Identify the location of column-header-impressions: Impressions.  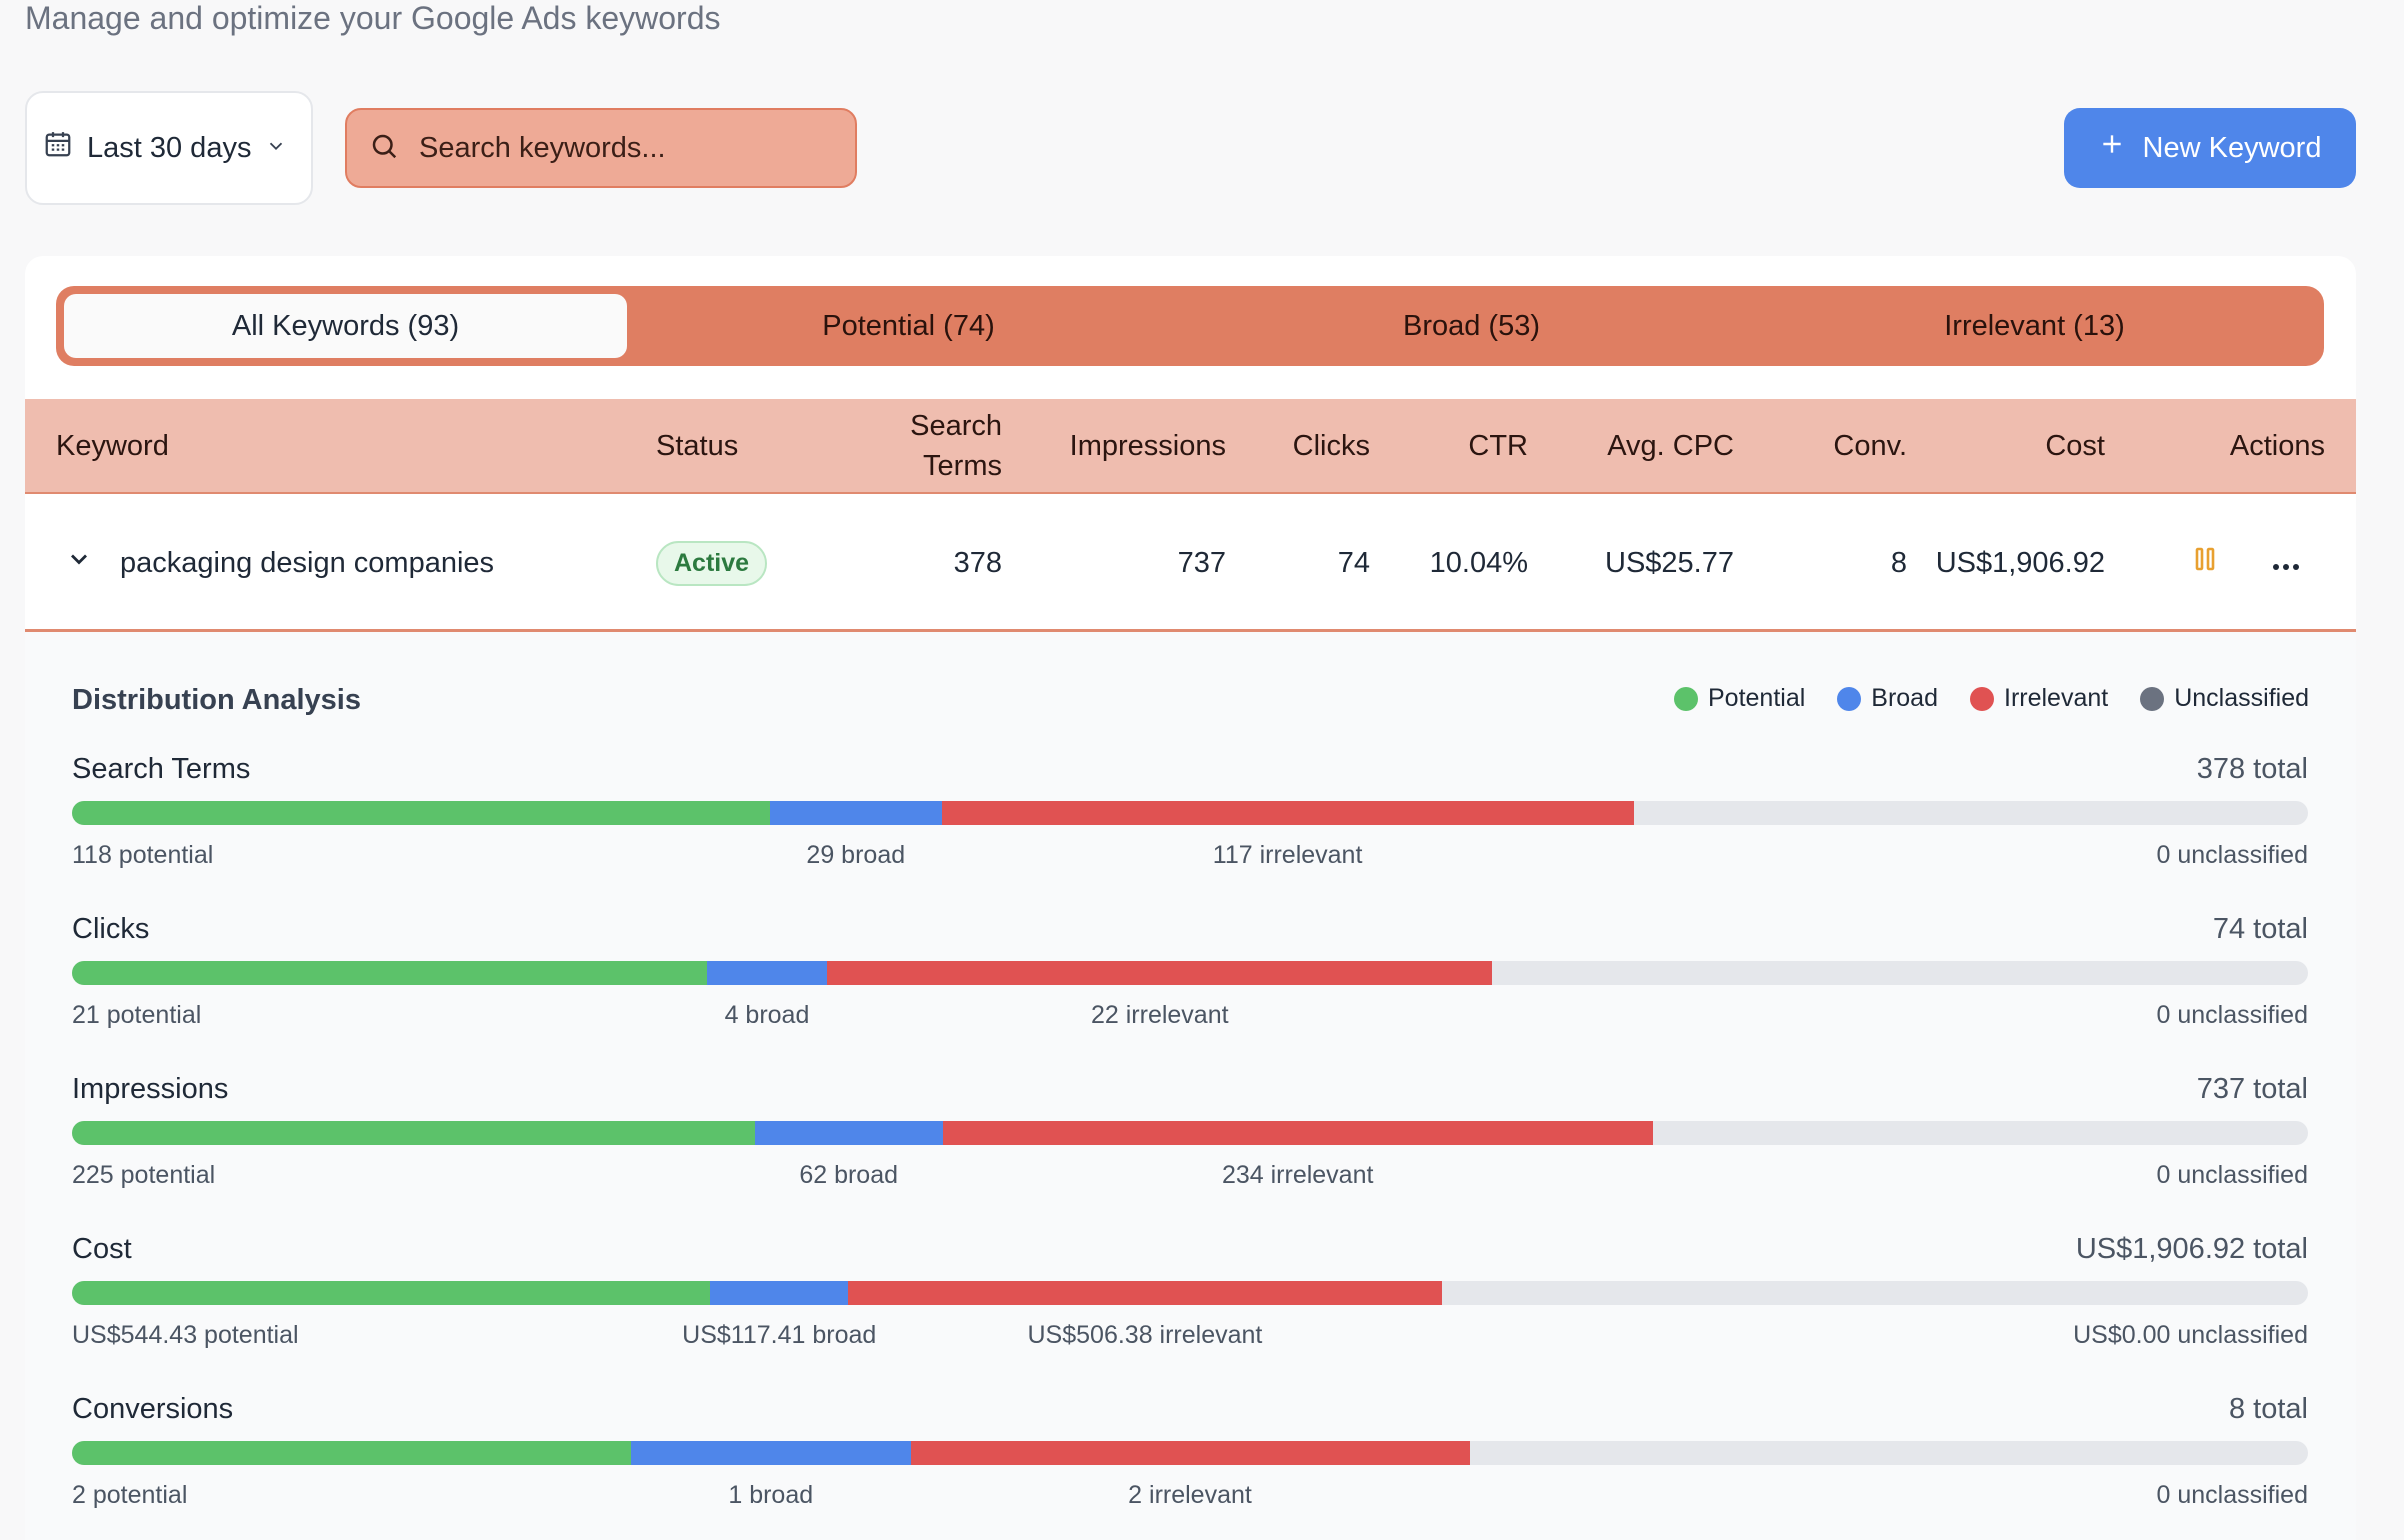
(1147, 446).